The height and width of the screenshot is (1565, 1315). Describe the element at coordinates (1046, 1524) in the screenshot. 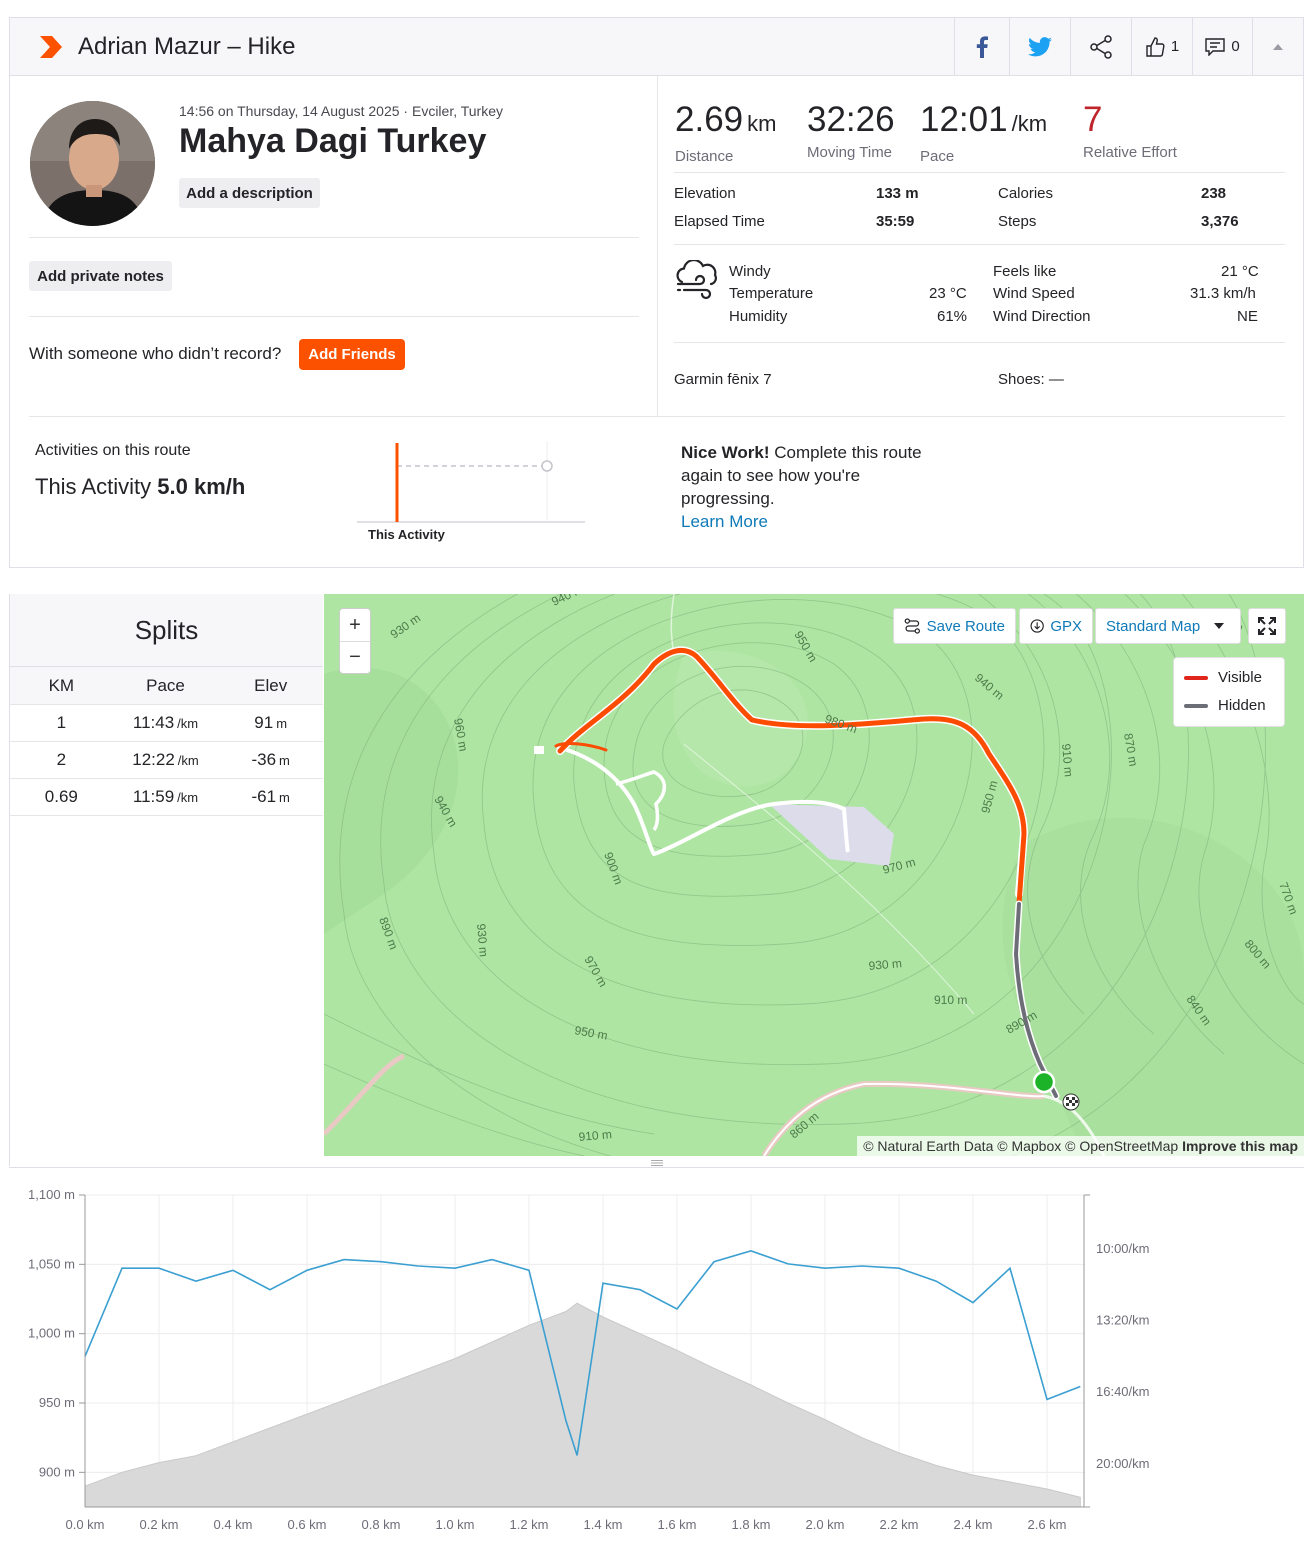

I see `x-tick-label: 2.6 km` at that location.